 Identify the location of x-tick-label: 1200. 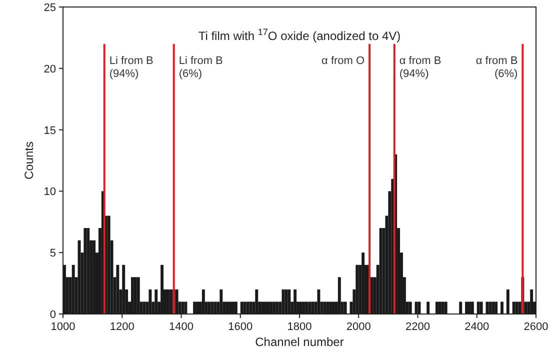
(122, 327).